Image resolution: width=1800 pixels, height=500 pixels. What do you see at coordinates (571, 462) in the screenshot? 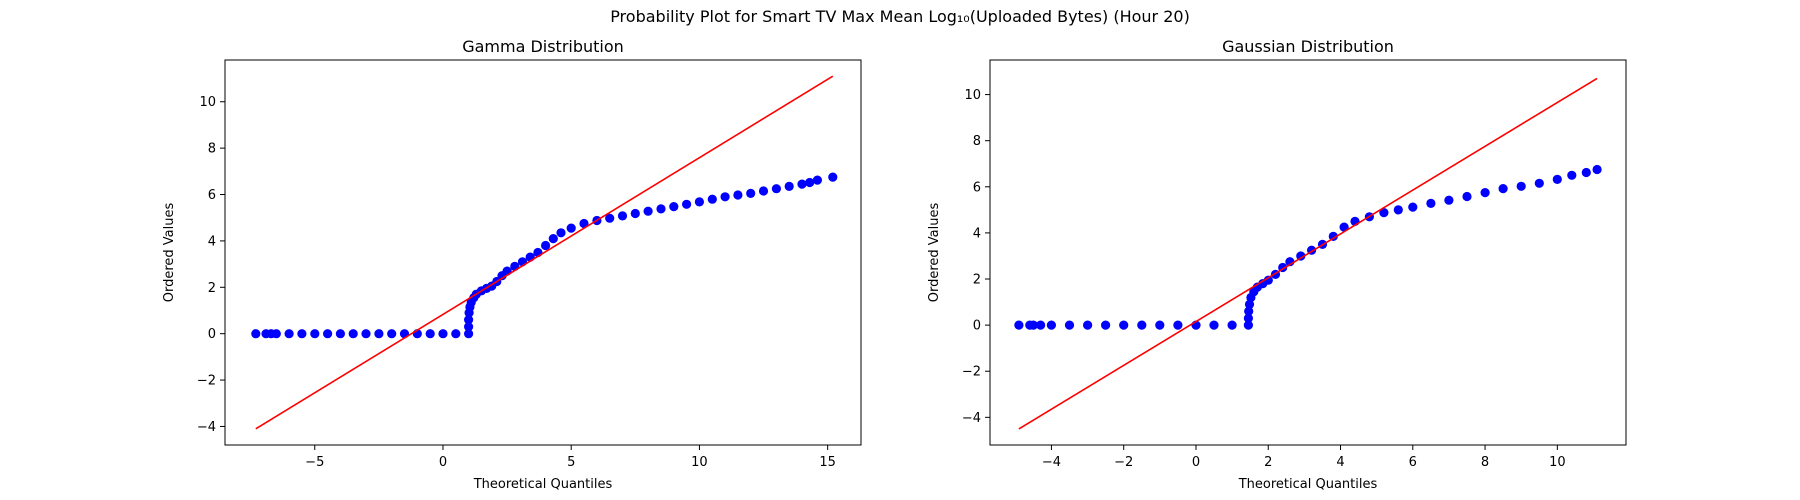
I see `gamma-xtick-label: 5` at bounding box center [571, 462].